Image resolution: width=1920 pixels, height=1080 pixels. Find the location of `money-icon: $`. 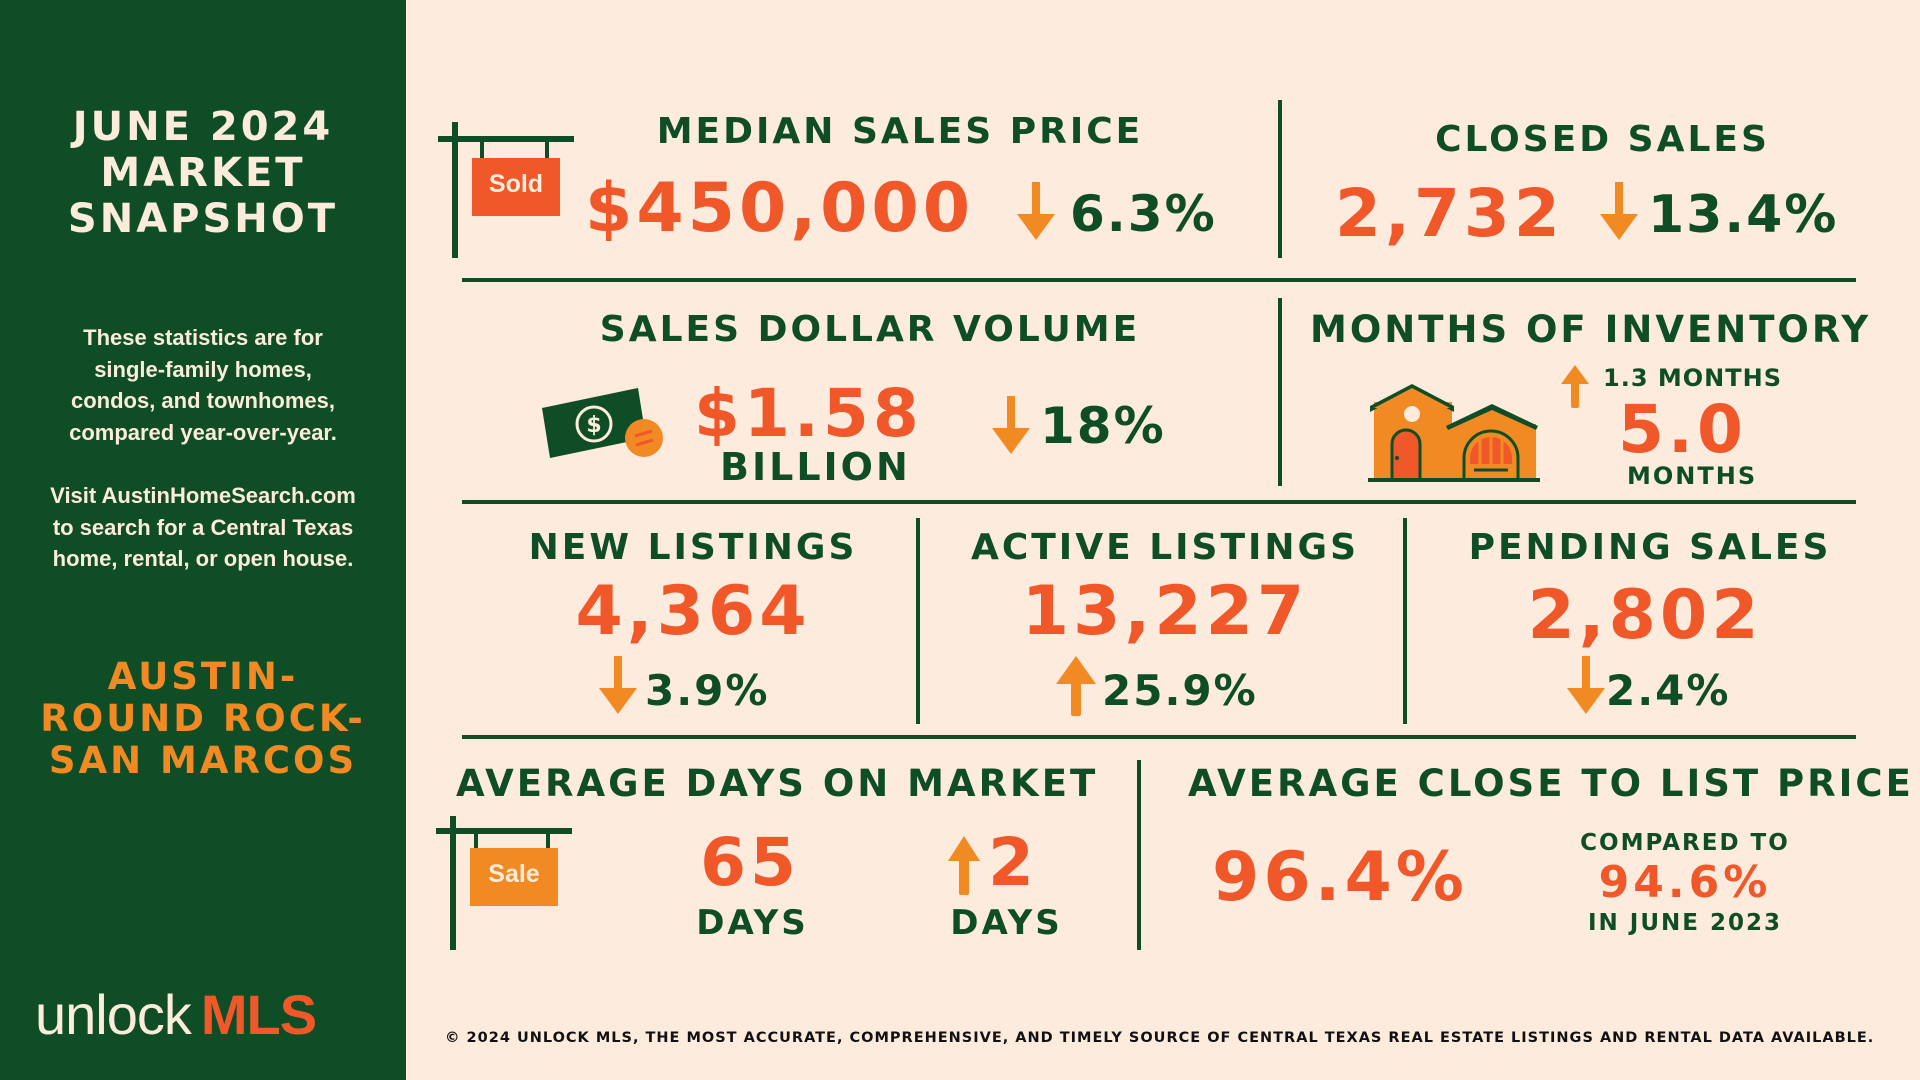

money-icon: $ is located at coordinates (603, 422).